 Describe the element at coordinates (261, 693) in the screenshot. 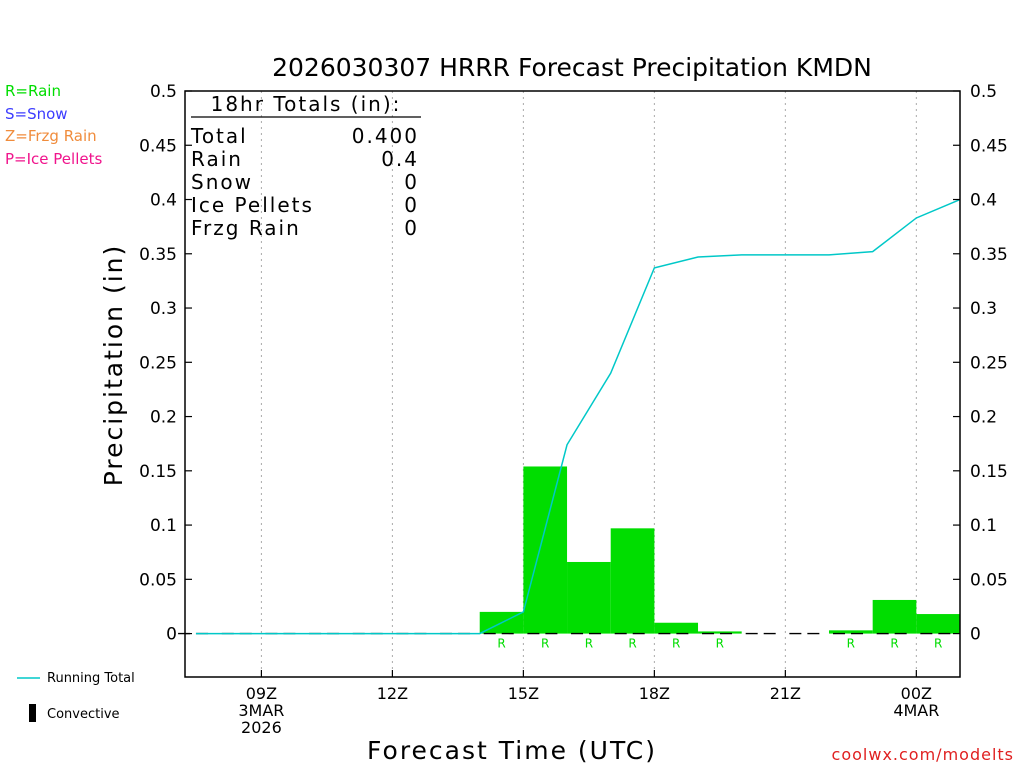

I see `x-tick-label-0-0: 09Z` at that location.